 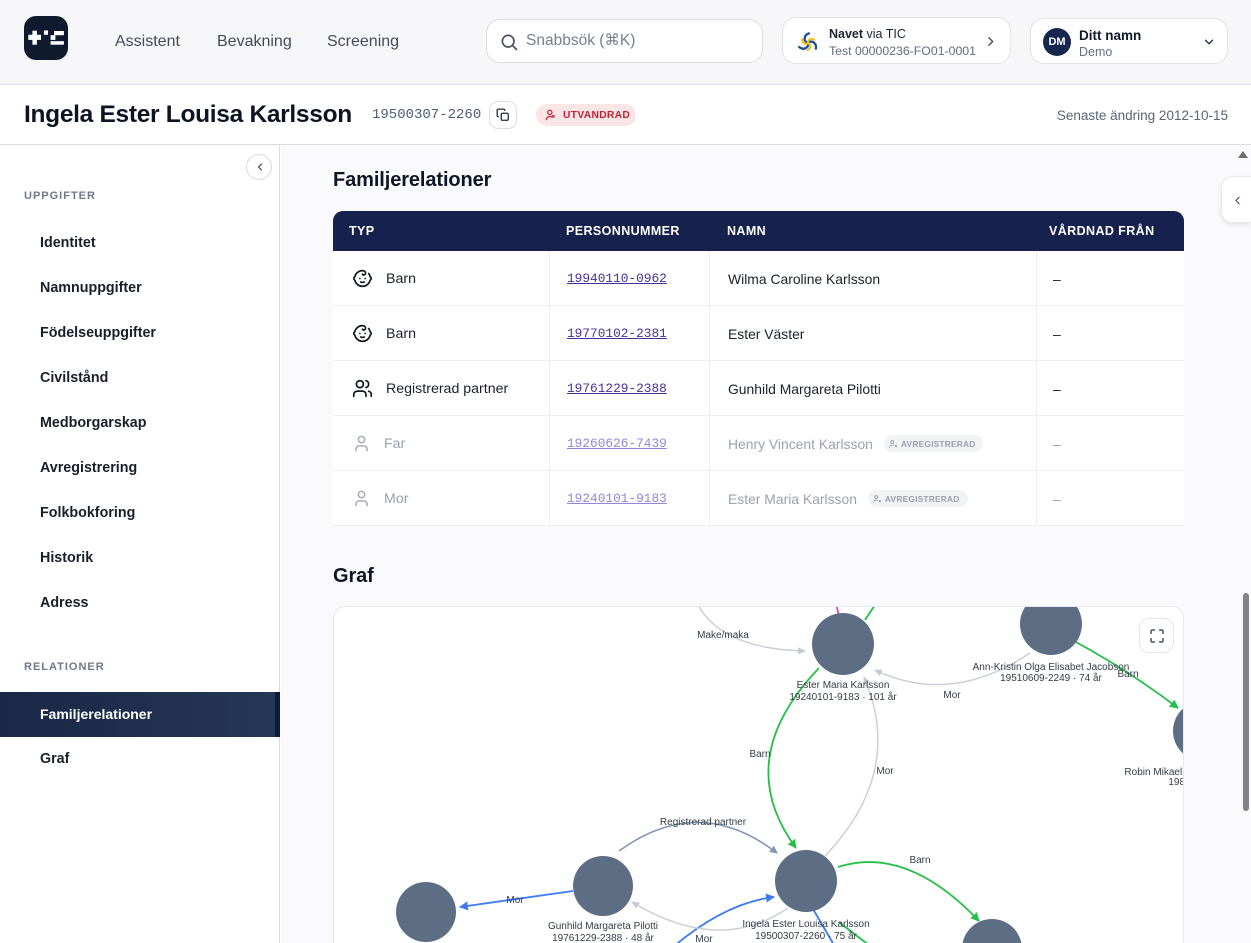 What do you see at coordinates (1051, 667) in the screenshot?
I see `svg-text:Ann-Kristin Olga Elisabet Jaco: Ann-Kristin Olga Elisabet Jacobson` at bounding box center [1051, 667].